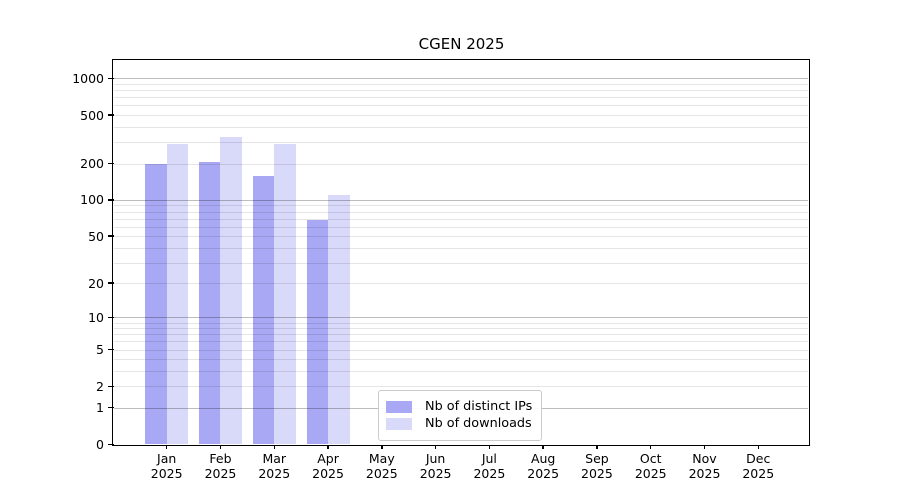 This screenshot has width=900, height=500. I want to click on x-tick-label: Jul 2025, so click(489, 466).